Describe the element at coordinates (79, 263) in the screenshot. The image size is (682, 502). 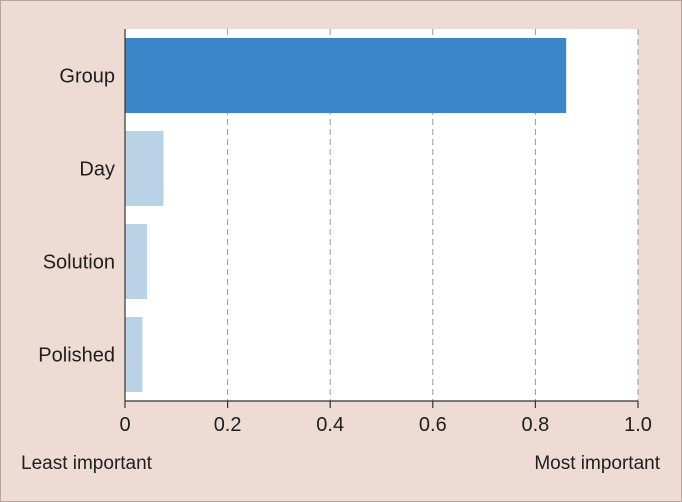
I see `category-label: Solution` at that location.